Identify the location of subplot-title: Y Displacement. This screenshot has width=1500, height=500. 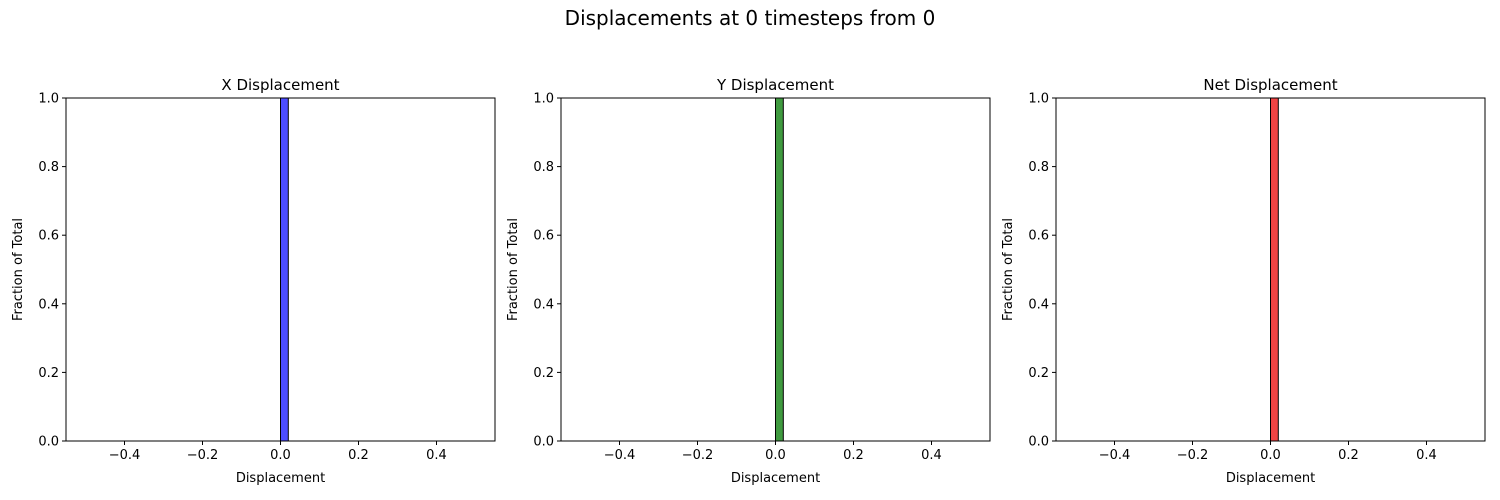
(775, 85).